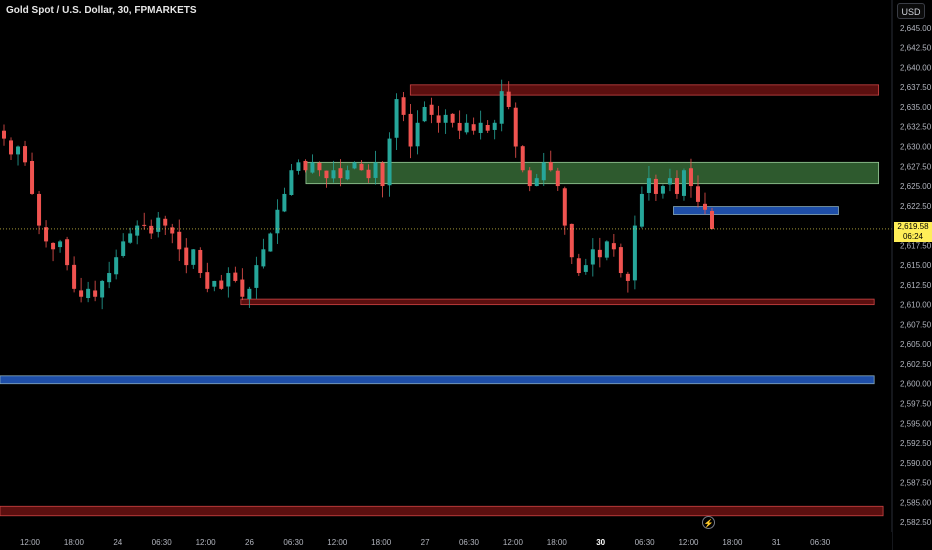  What do you see at coordinates (916, 127) in the screenshot?
I see `price-tick-label: 2,632.50` at bounding box center [916, 127].